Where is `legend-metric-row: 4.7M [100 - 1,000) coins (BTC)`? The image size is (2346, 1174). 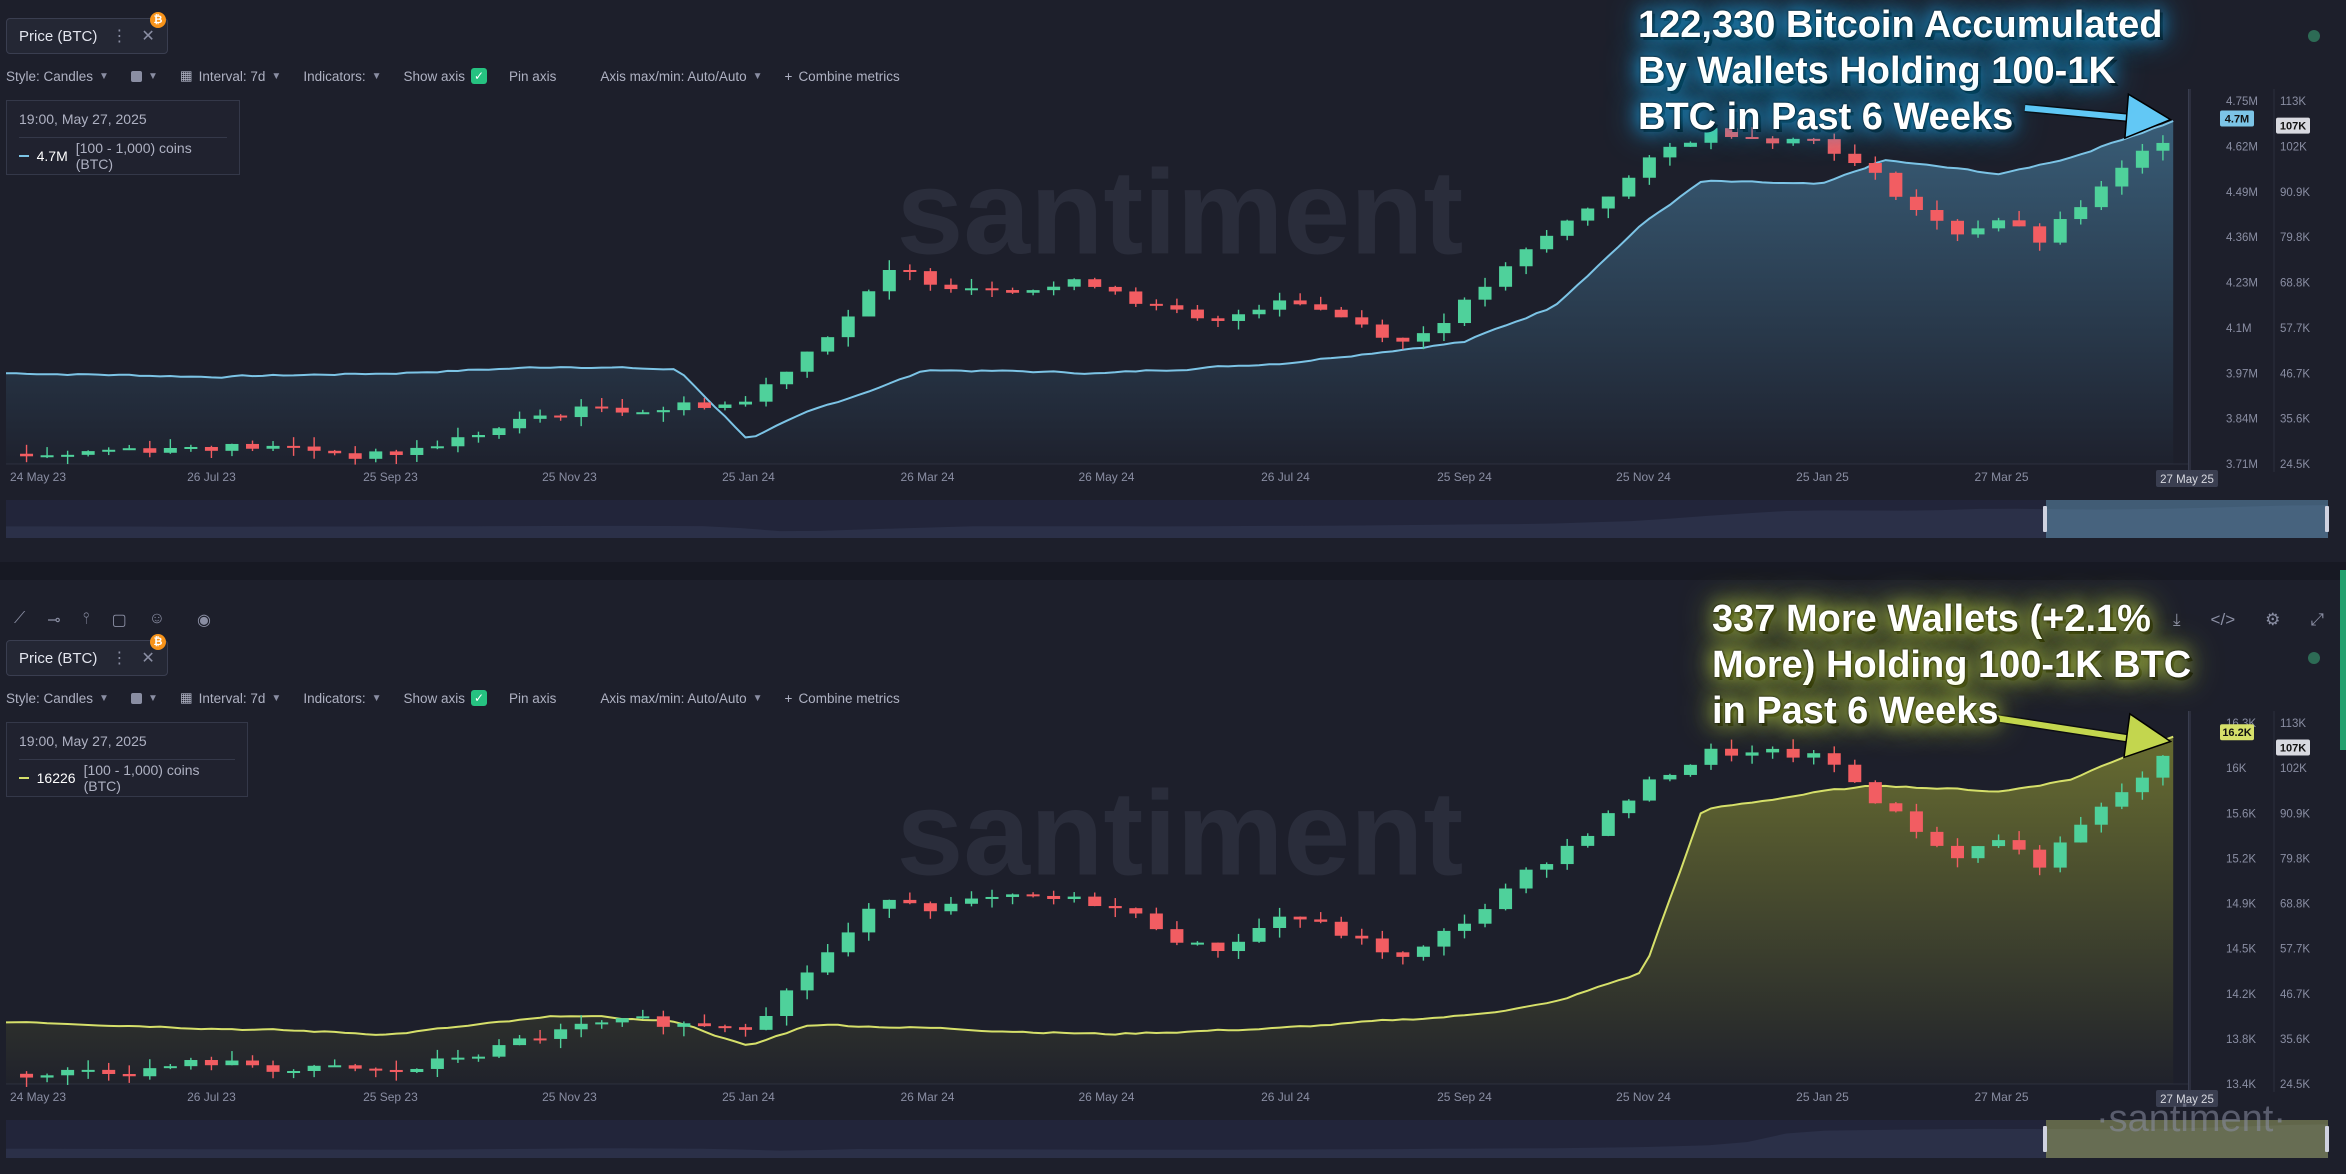 legend-metric-row: 4.7M [100 - 1,000) coins (BTC) is located at coordinates (123, 155).